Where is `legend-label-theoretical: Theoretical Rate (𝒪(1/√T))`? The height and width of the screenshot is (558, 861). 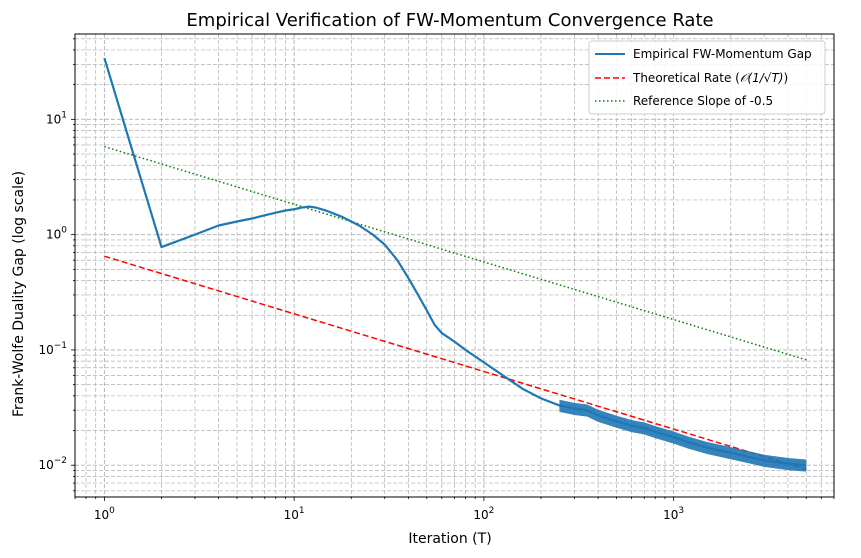 legend-label-theoretical: Theoretical Rate (𝒪(1/√T)) is located at coordinates (710, 78).